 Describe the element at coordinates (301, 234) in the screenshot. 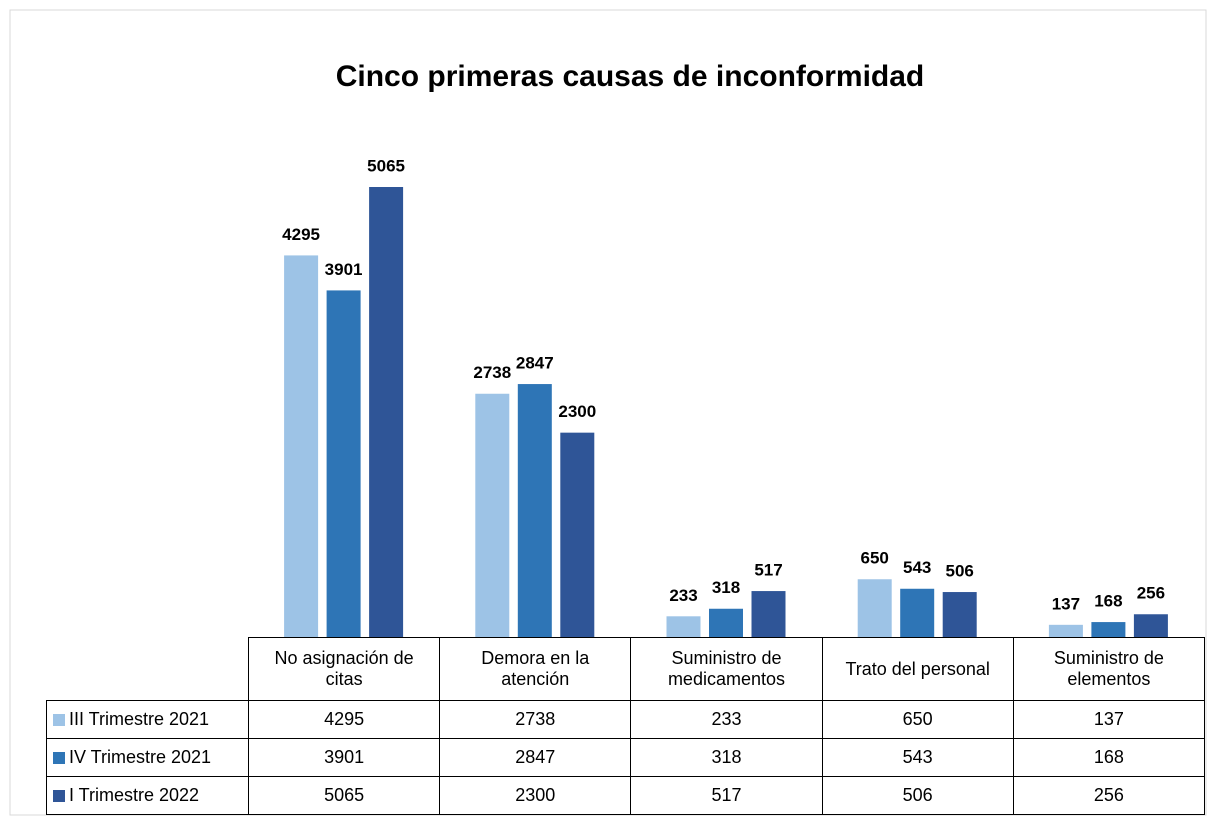

I see `data-label: 4295` at that location.